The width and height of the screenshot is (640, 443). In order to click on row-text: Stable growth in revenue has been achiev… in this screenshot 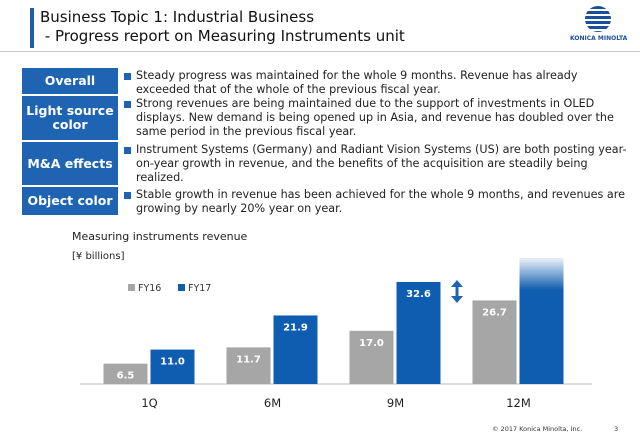, I will do `click(378, 202)`.